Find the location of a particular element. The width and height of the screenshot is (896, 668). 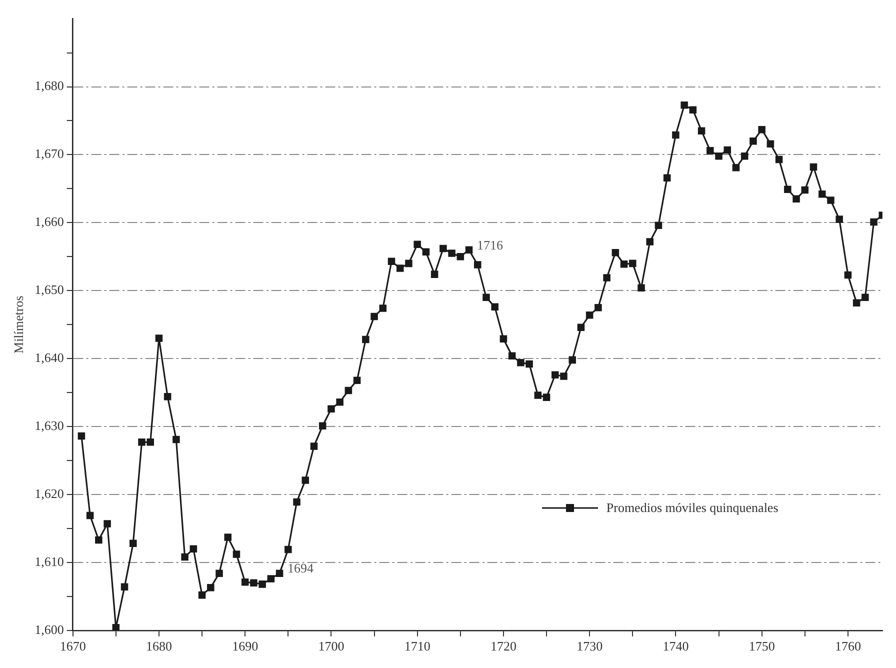

y-tick-label: 1,670 is located at coordinates (49, 154).